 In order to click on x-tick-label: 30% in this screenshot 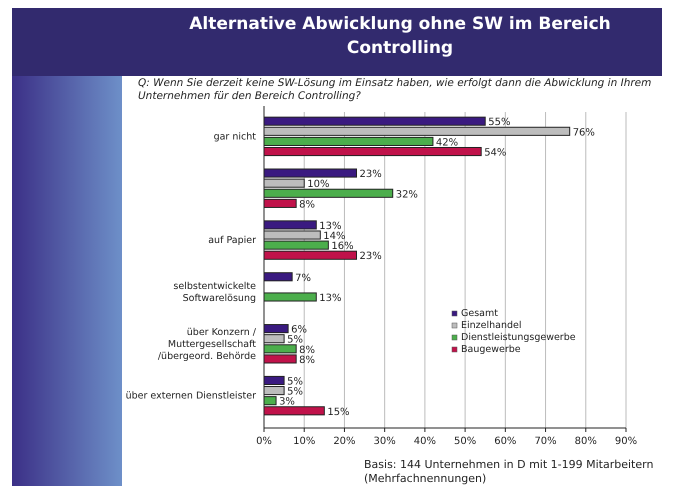, I will do `click(385, 441)`.